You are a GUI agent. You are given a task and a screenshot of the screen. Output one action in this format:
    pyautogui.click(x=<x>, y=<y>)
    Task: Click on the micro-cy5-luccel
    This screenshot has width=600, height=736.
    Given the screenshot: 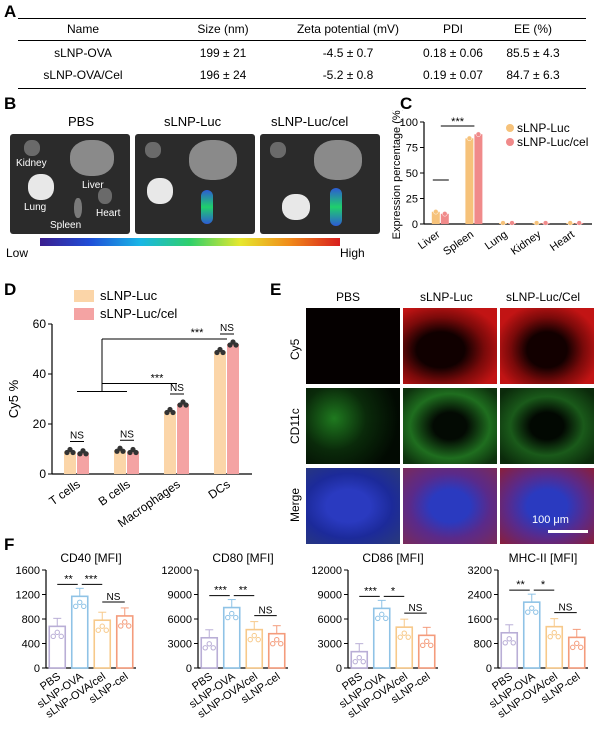 What is the action you would take?
    pyautogui.click(x=547, y=346)
    